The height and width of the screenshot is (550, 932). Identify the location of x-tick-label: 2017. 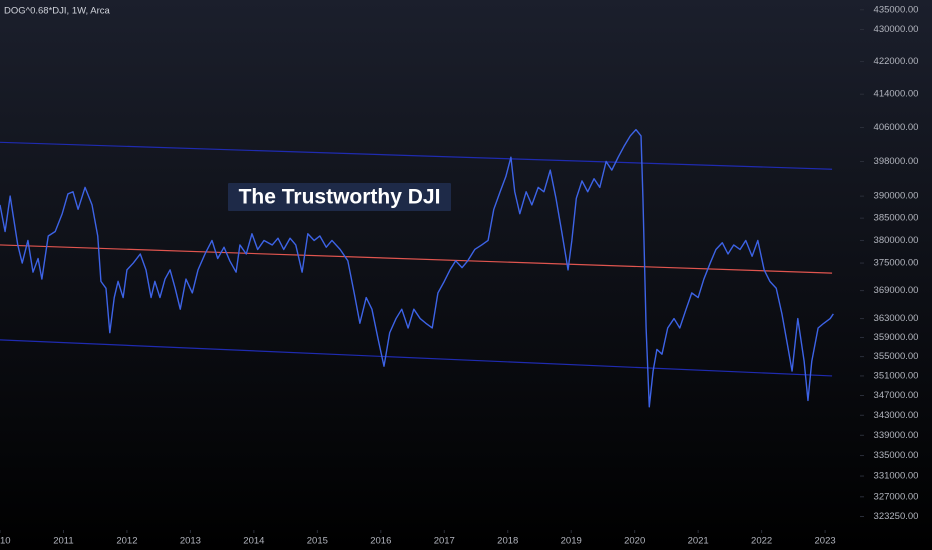
(444, 541).